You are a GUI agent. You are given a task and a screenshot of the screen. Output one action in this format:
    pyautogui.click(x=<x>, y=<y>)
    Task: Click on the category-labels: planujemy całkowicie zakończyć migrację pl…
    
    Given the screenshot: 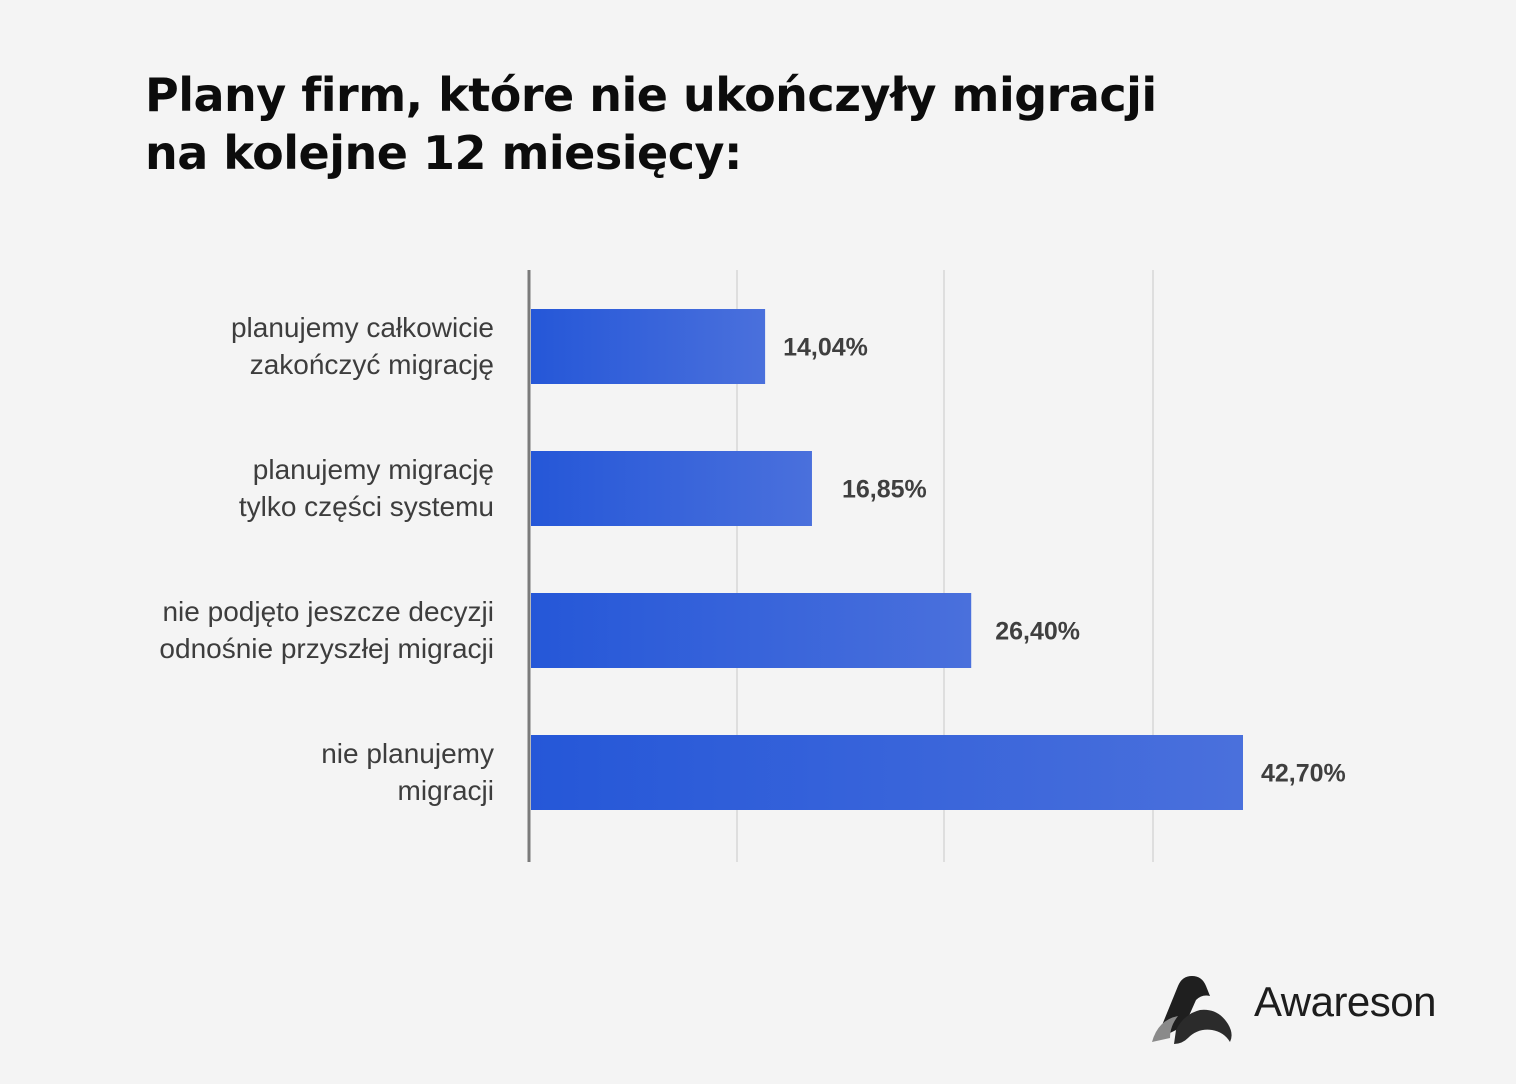 What is the action you would take?
    pyautogui.click(x=326, y=559)
    